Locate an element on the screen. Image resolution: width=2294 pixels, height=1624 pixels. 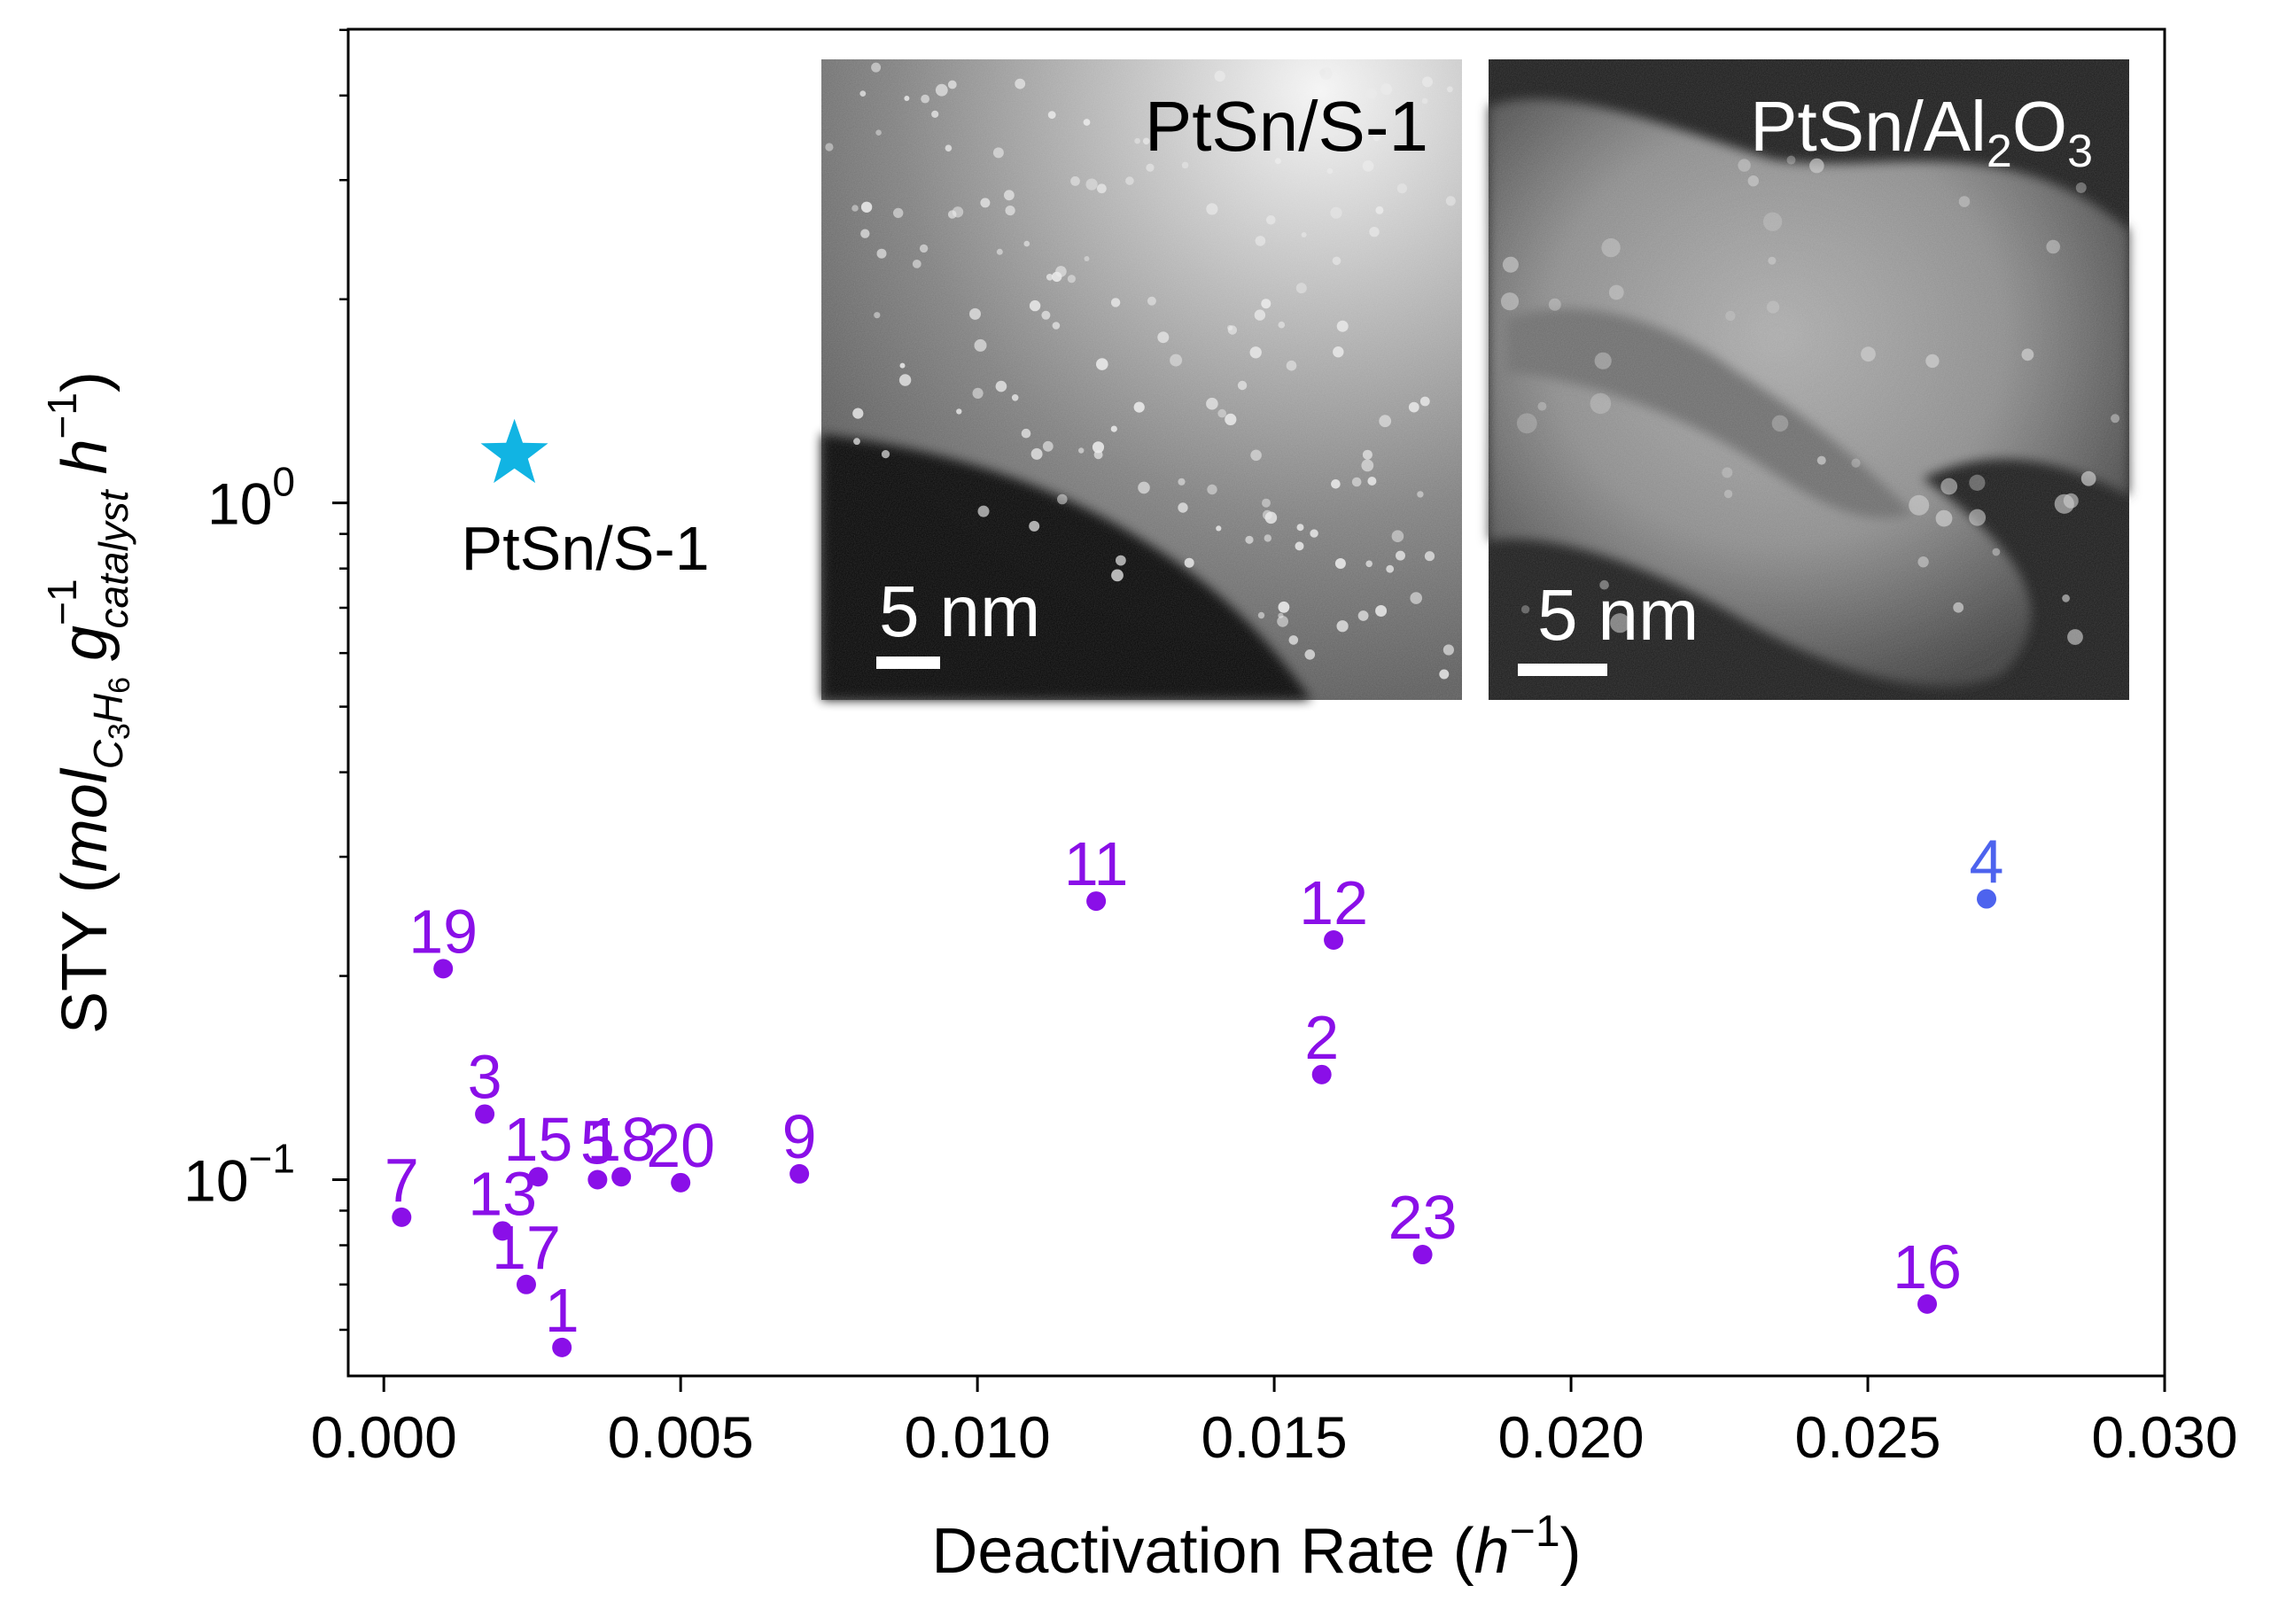
point-label: 13 is located at coordinates (503, 1193).